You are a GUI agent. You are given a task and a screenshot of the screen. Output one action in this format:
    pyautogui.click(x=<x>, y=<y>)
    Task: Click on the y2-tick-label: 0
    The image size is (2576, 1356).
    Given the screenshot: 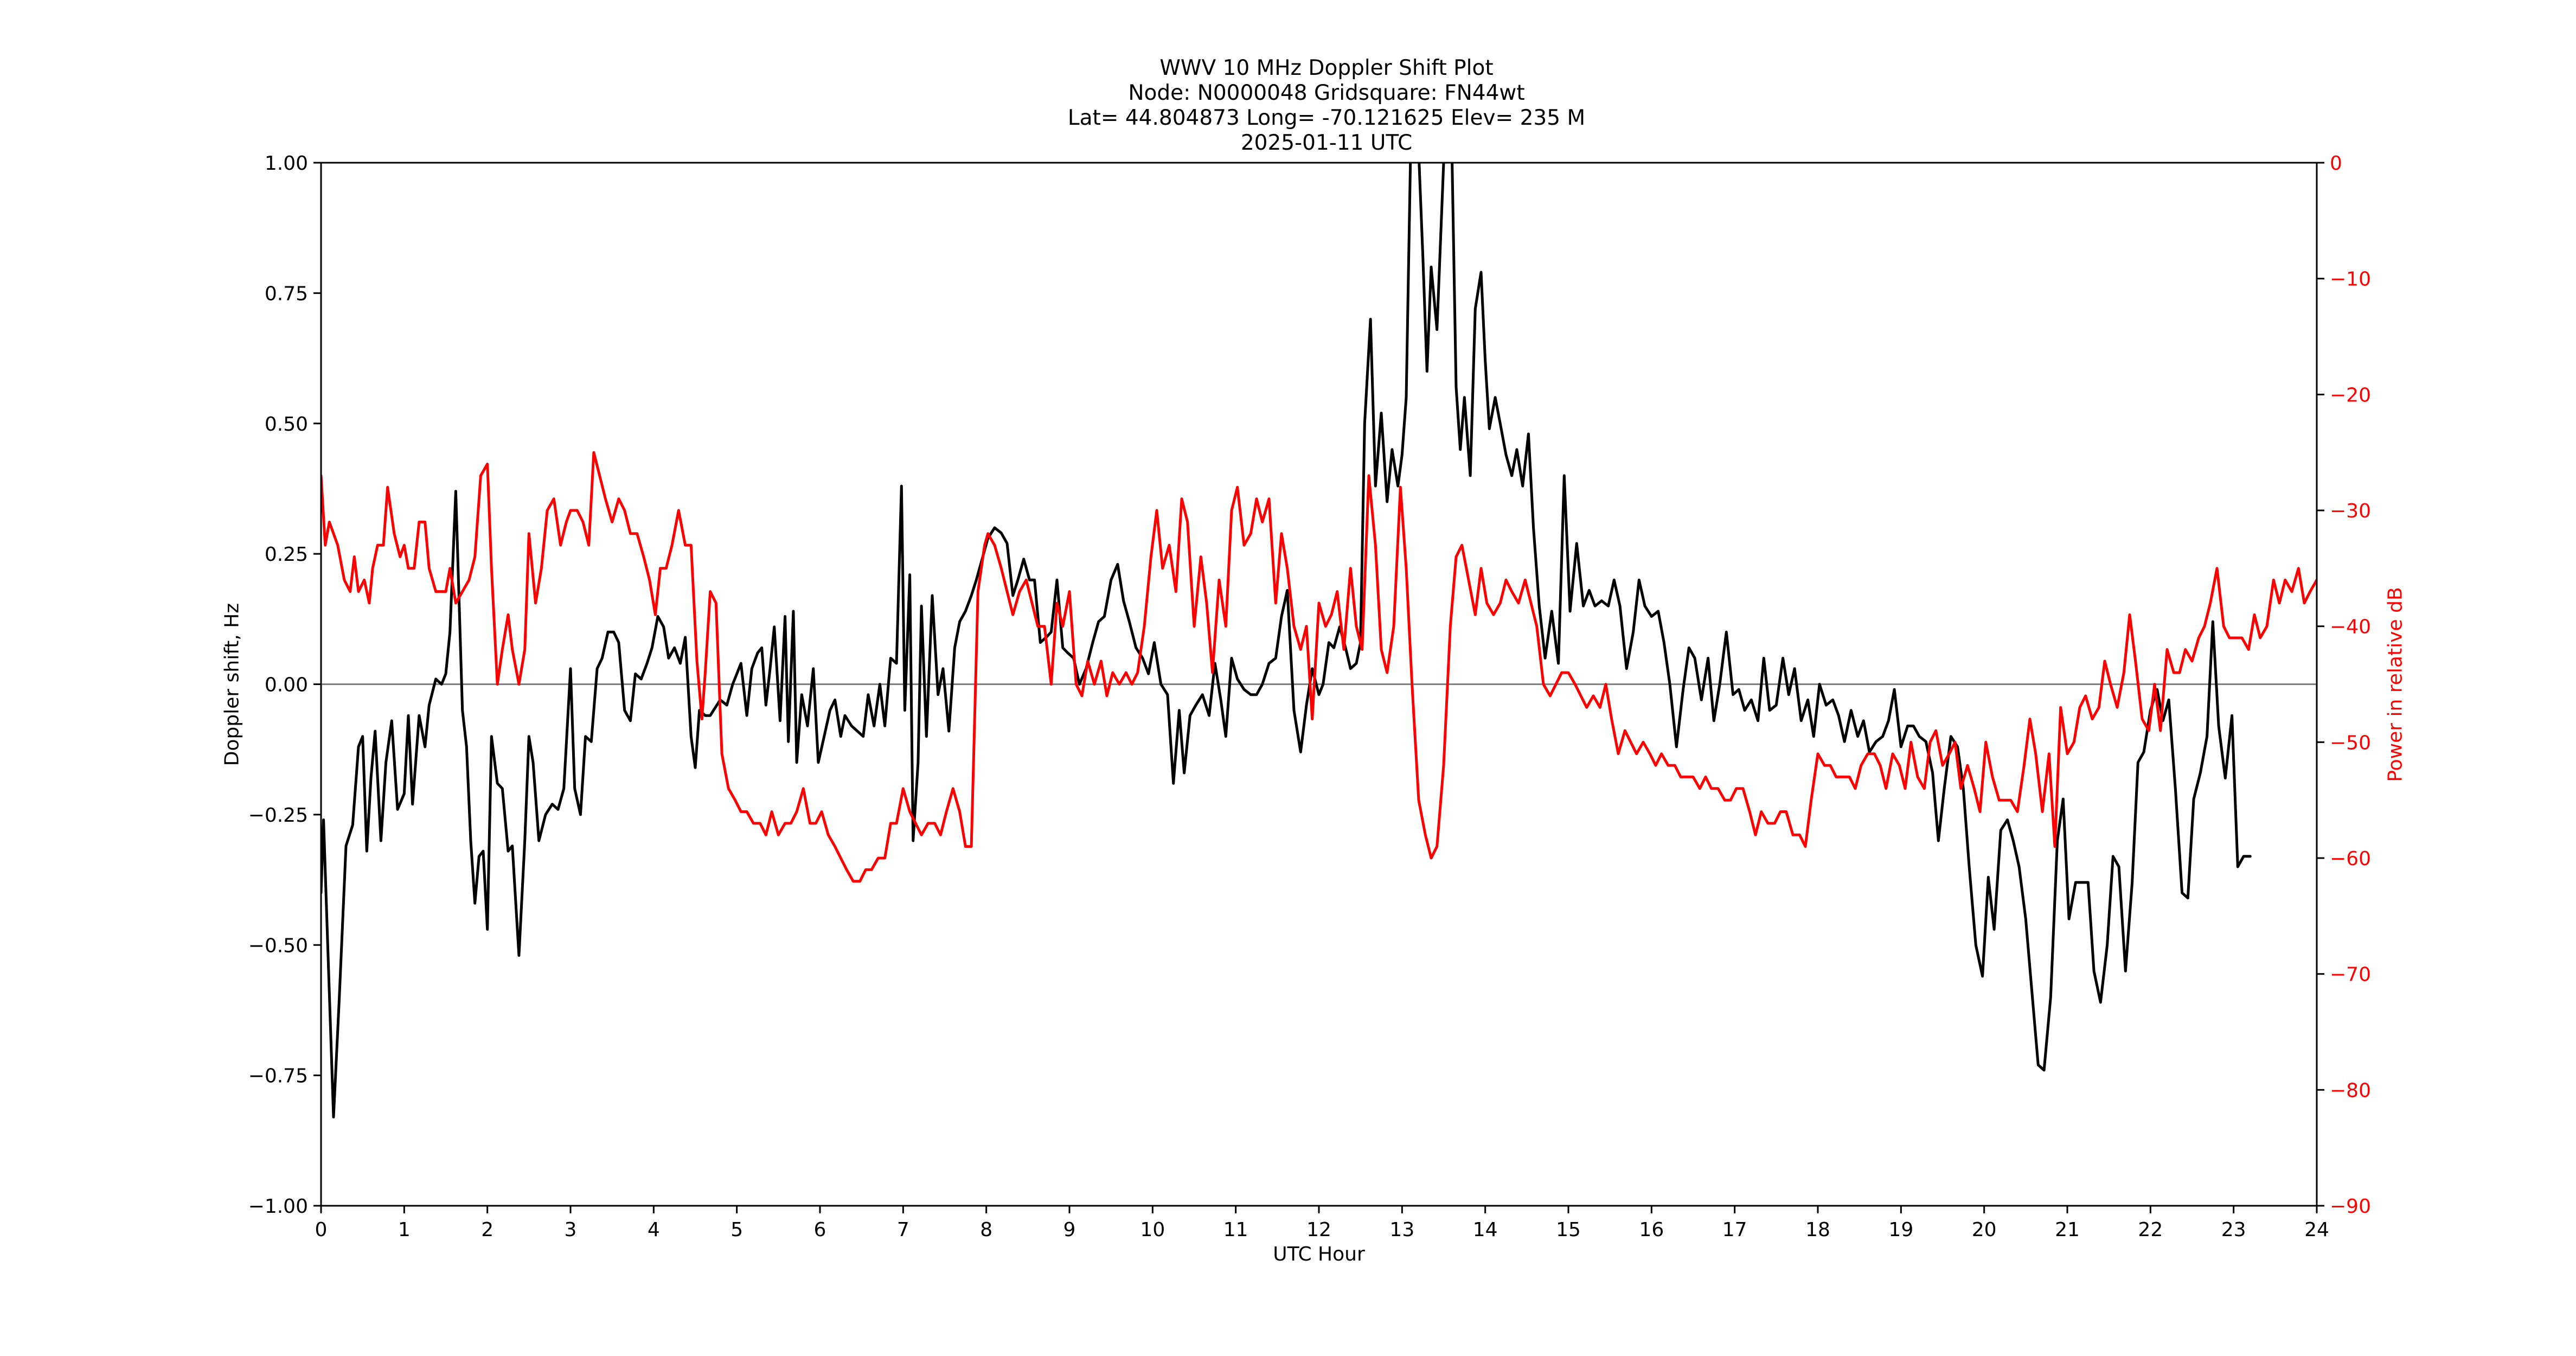 What is the action you would take?
    pyautogui.click(x=2336, y=163)
    